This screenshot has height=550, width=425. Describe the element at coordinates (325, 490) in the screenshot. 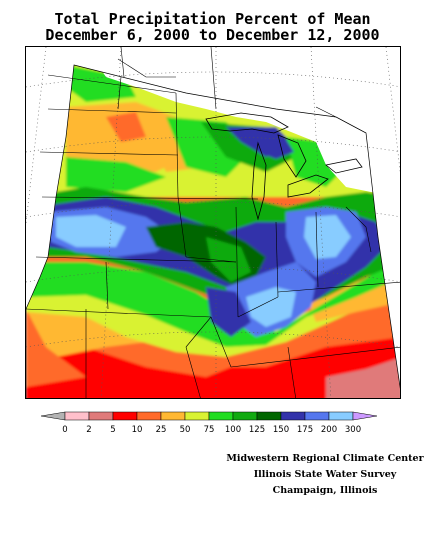

I see `credit-line3: Champaign, Illinois` at that location.